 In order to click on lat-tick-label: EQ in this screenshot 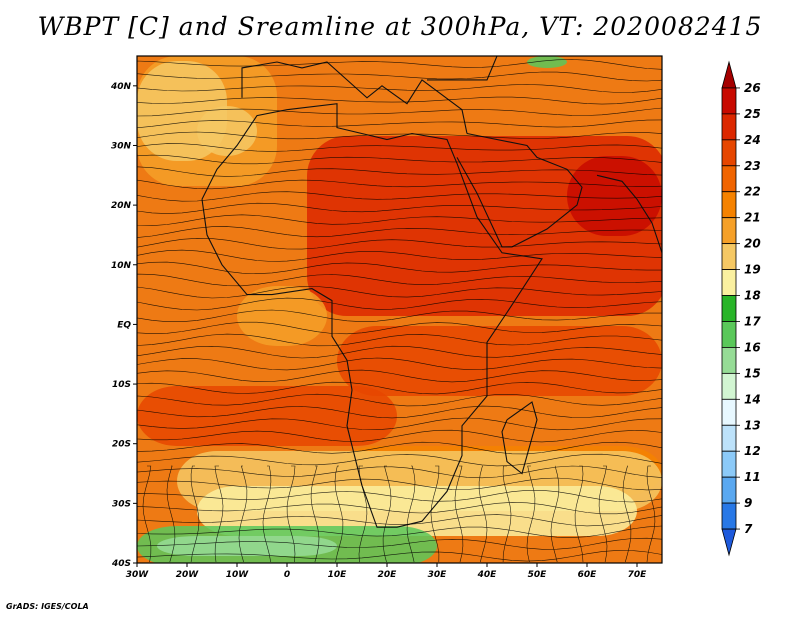, I will do `click(124, 325)`.